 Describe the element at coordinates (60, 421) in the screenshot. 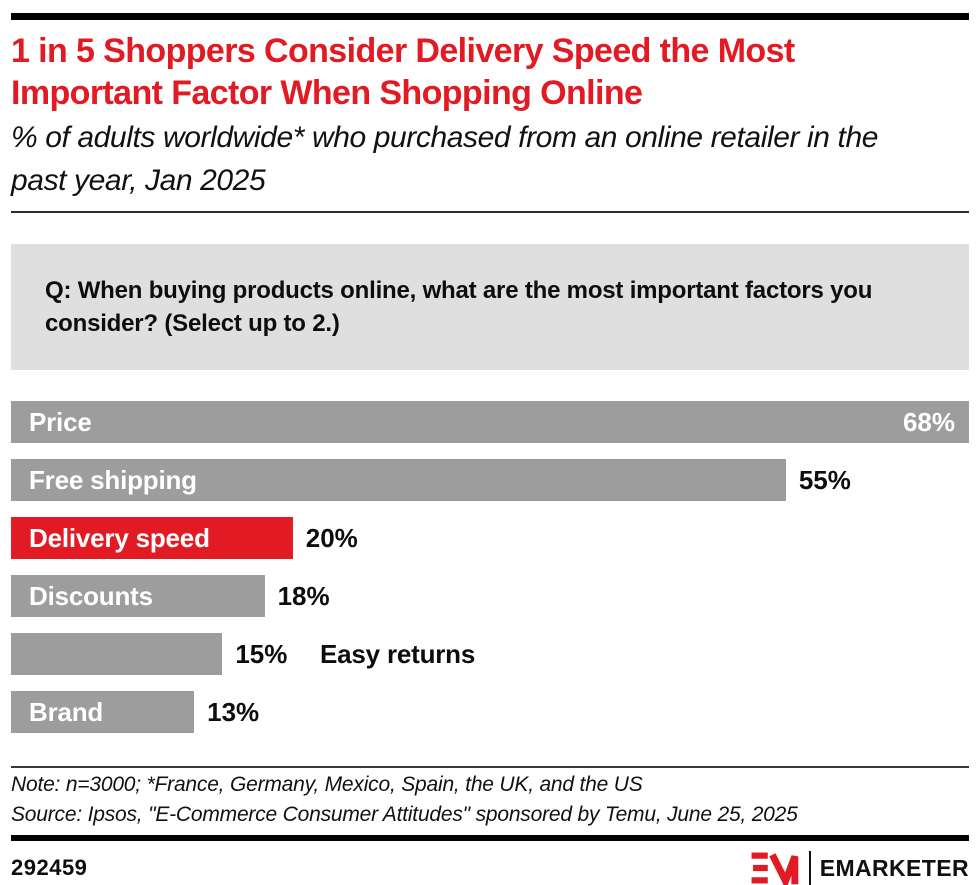

I see `bar-label: Price` at that location.